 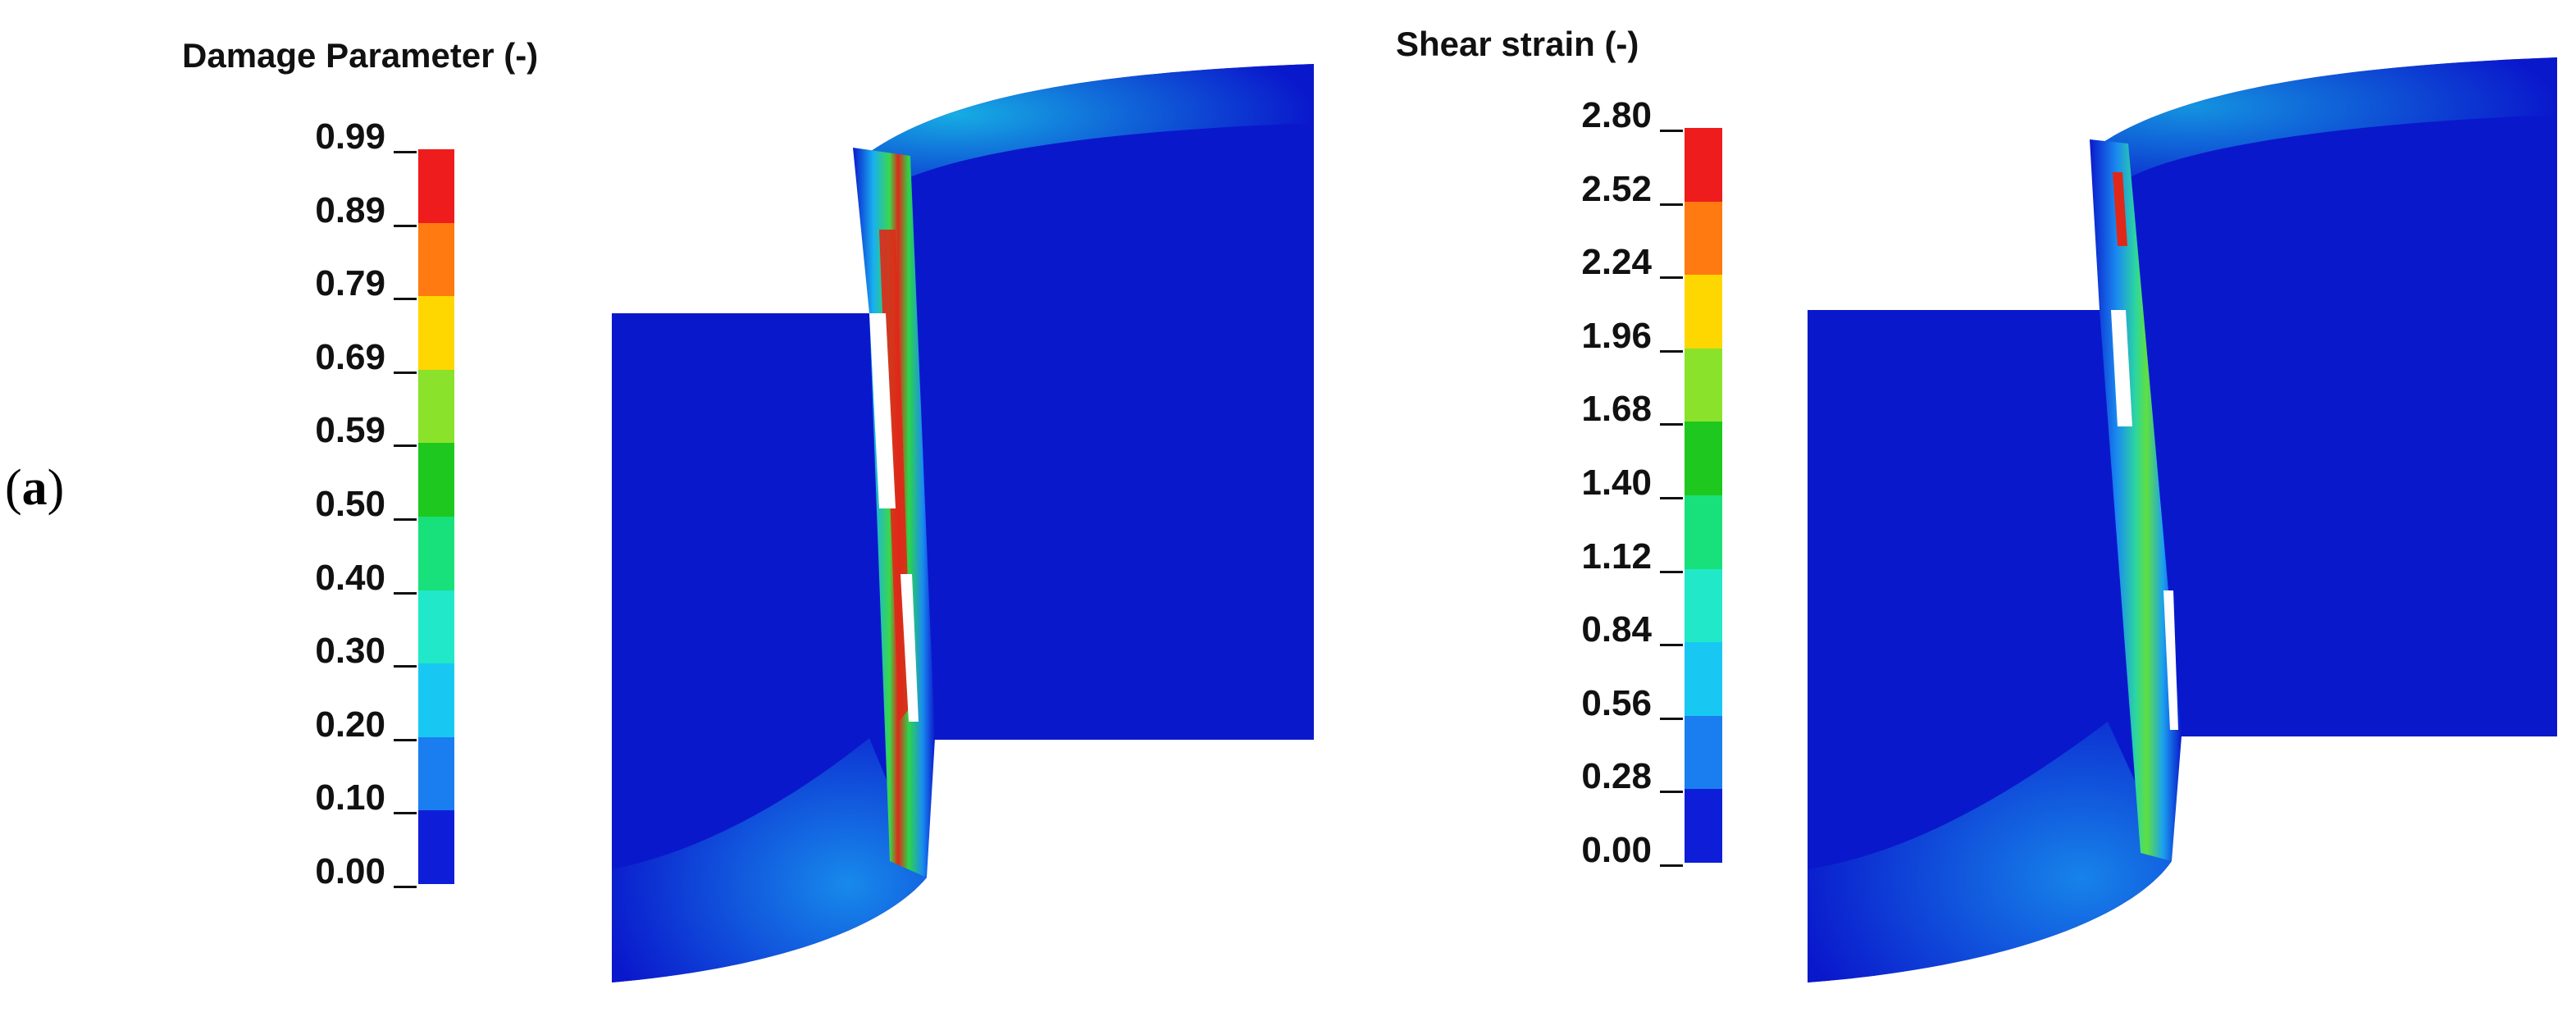 I want to click on damage-tick-label: 0.30, so click(x=350, y=651).